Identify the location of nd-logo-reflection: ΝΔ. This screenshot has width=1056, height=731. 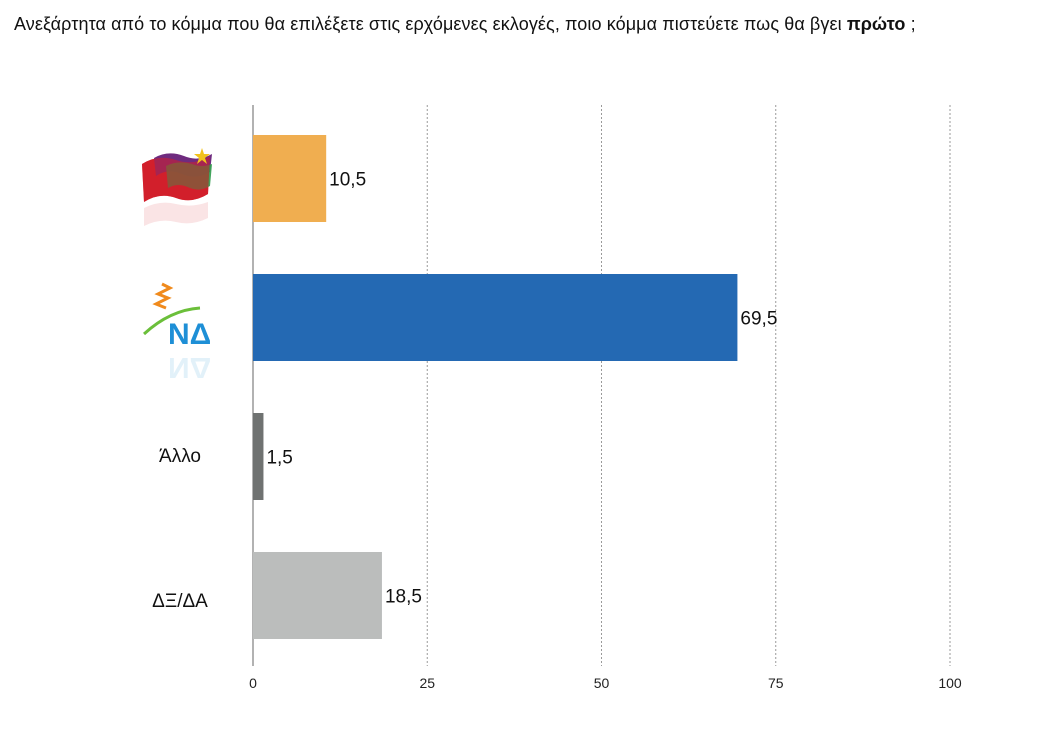
(189, 364).